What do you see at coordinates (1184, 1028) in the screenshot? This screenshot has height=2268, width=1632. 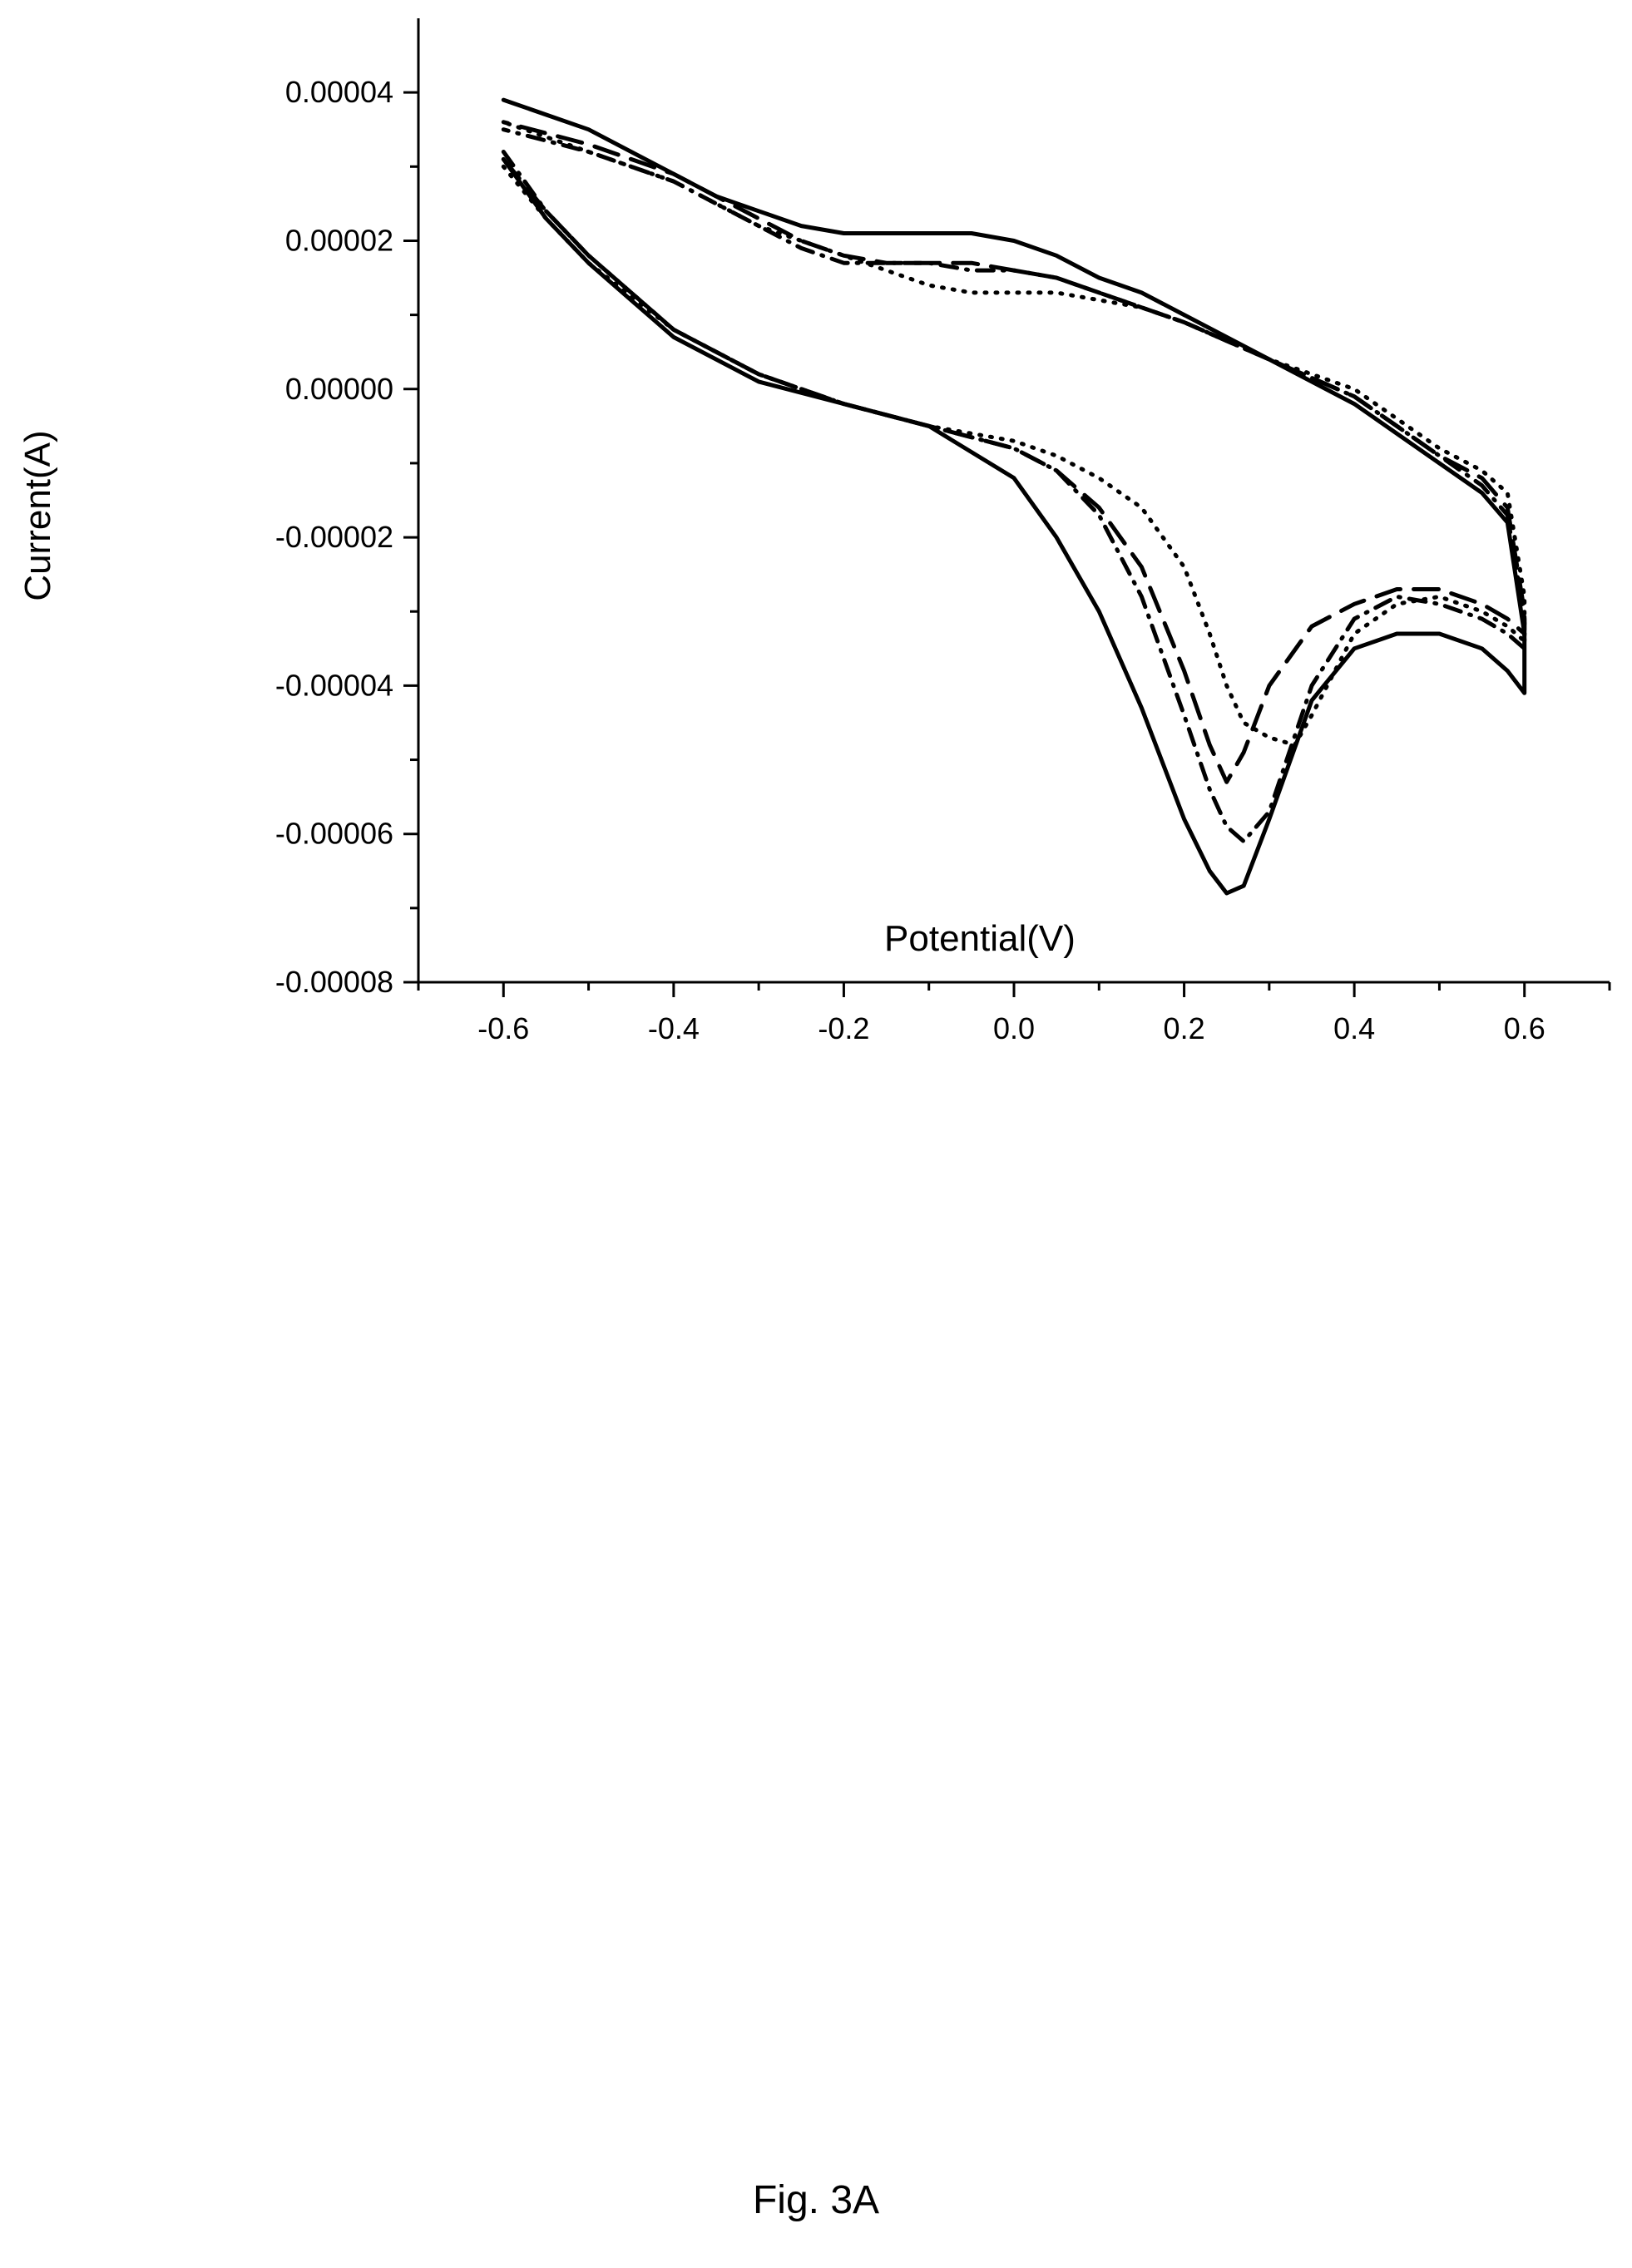 I see `x-tick-label: 0.2` at bounding box center [1184, 1028].